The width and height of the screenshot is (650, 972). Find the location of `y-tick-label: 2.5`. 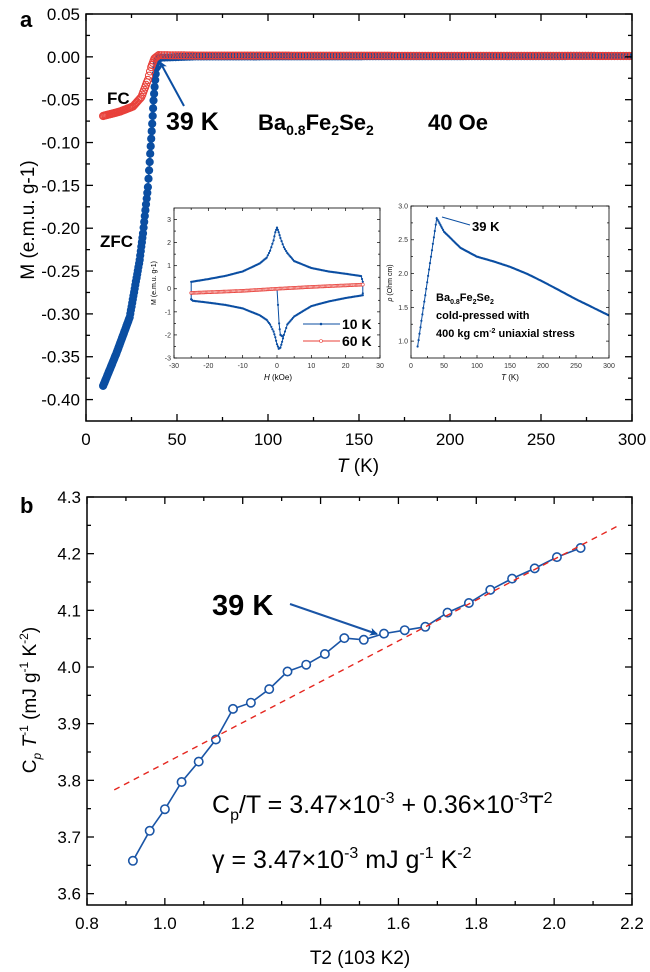

y-tick-label: 2.5 is located at coordinates (403, 240).